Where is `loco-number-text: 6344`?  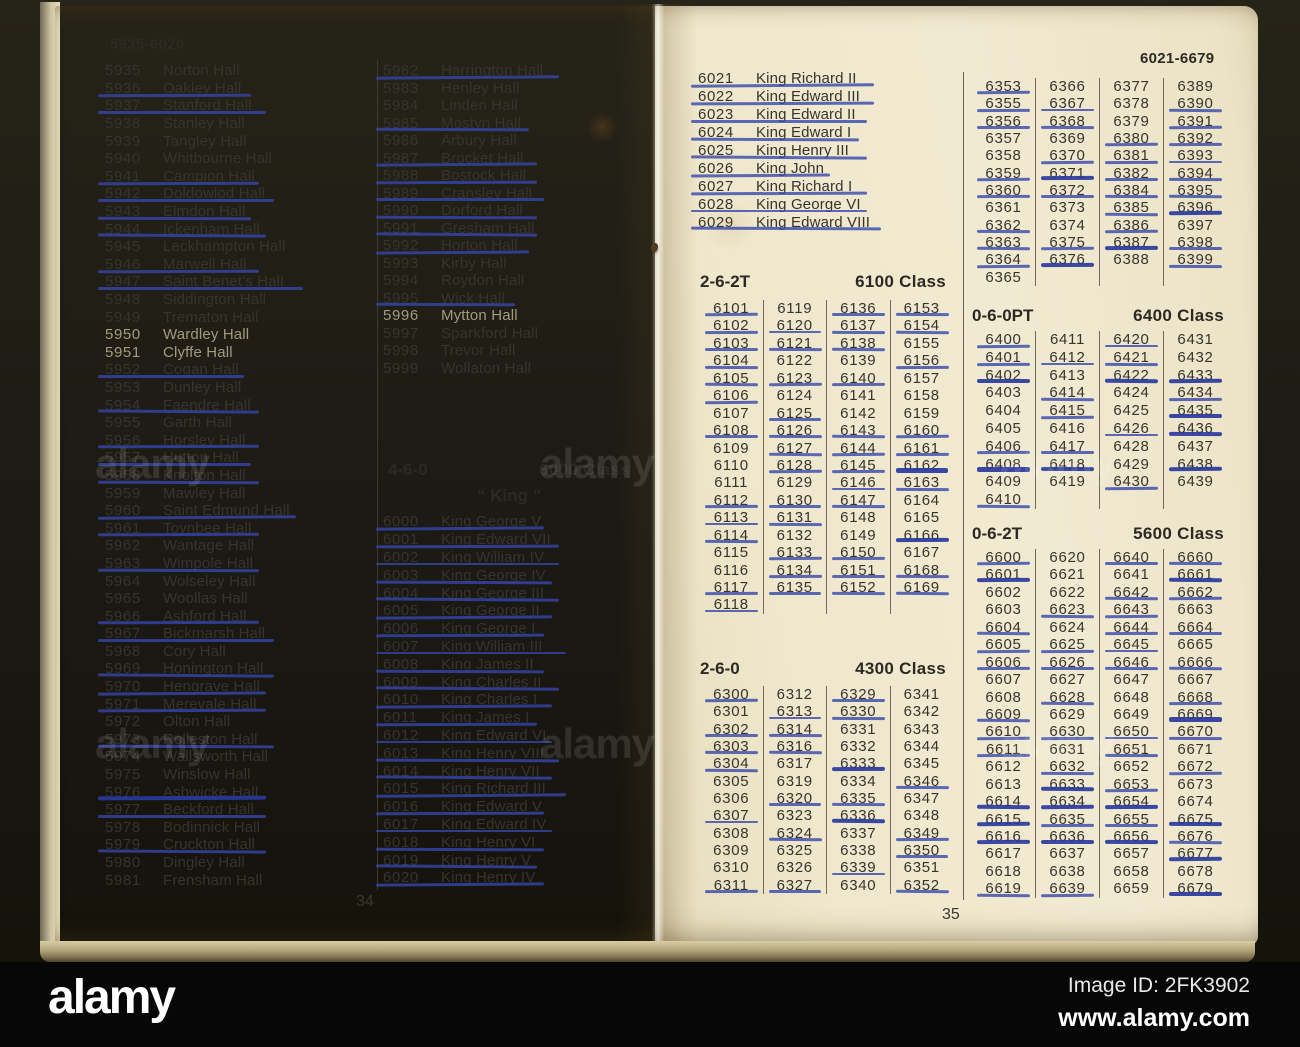
loco-number-text: 6344 is located at coordinates (921, 747).